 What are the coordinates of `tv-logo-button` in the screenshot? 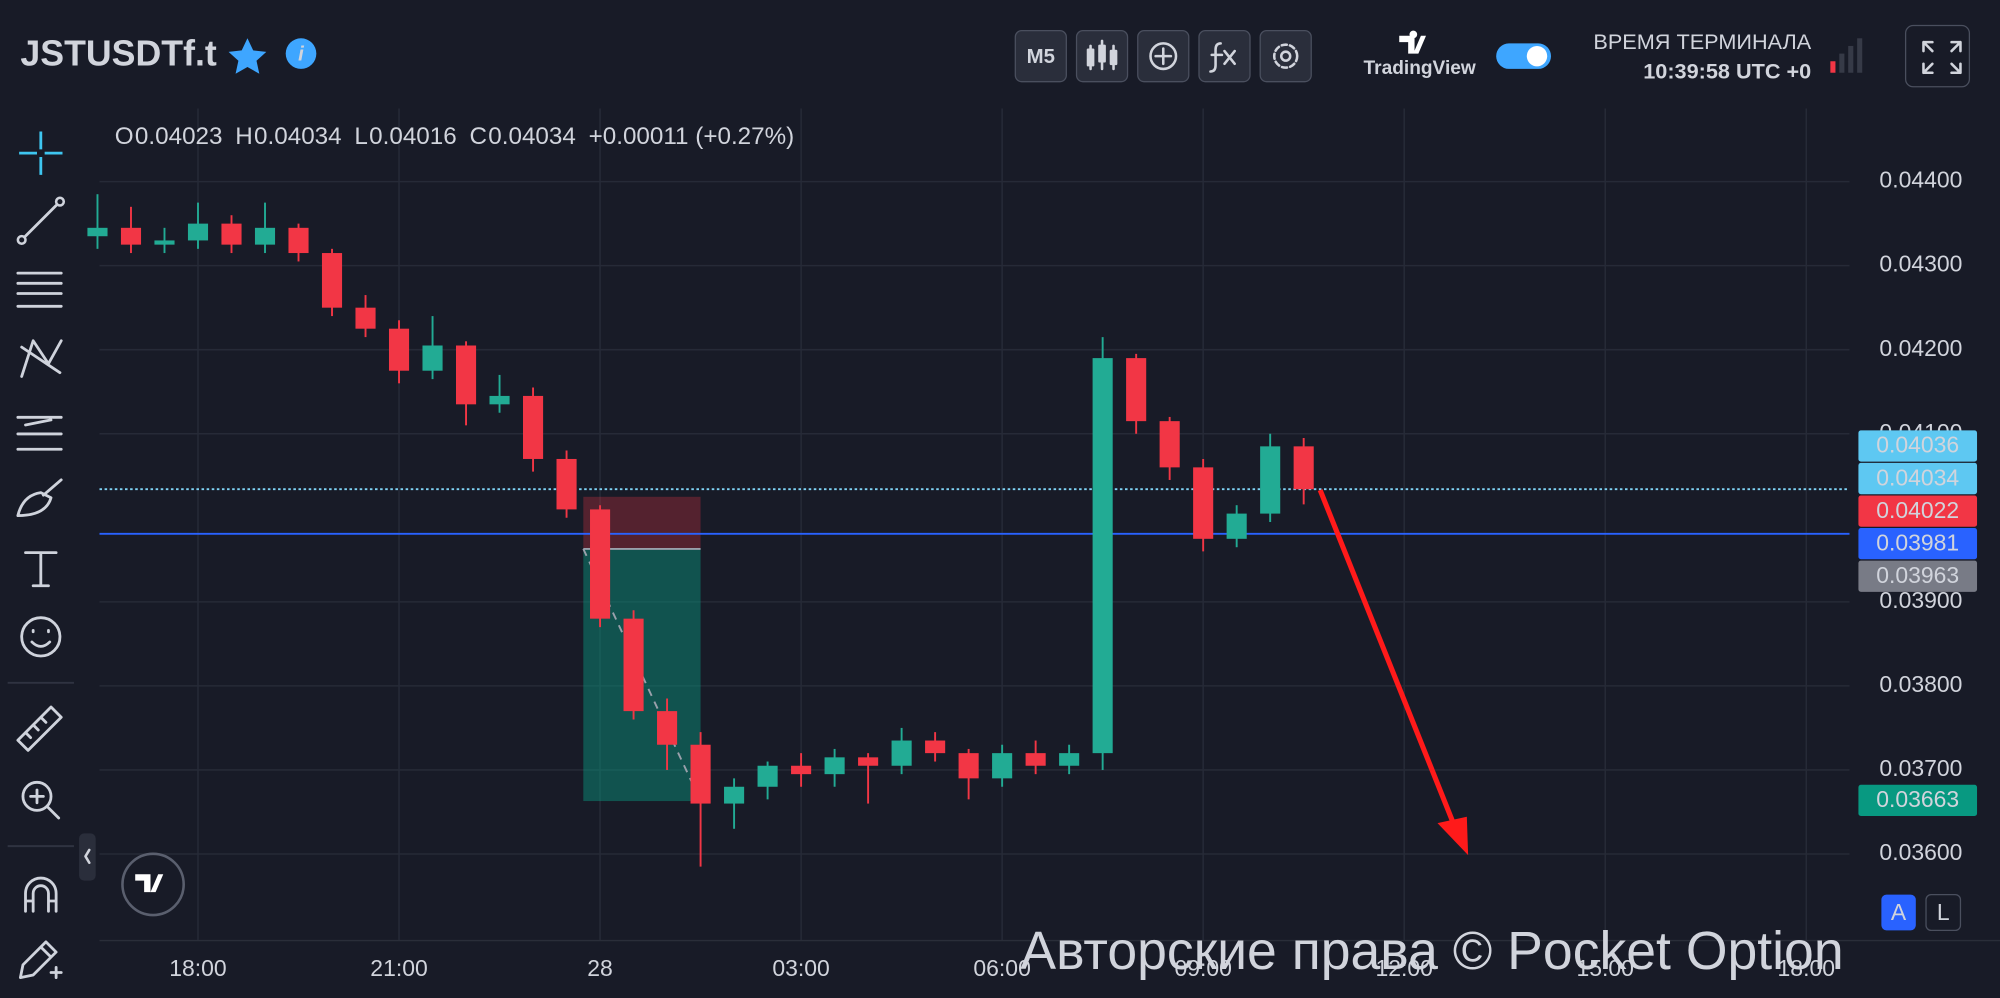 It's located at (153, 884).